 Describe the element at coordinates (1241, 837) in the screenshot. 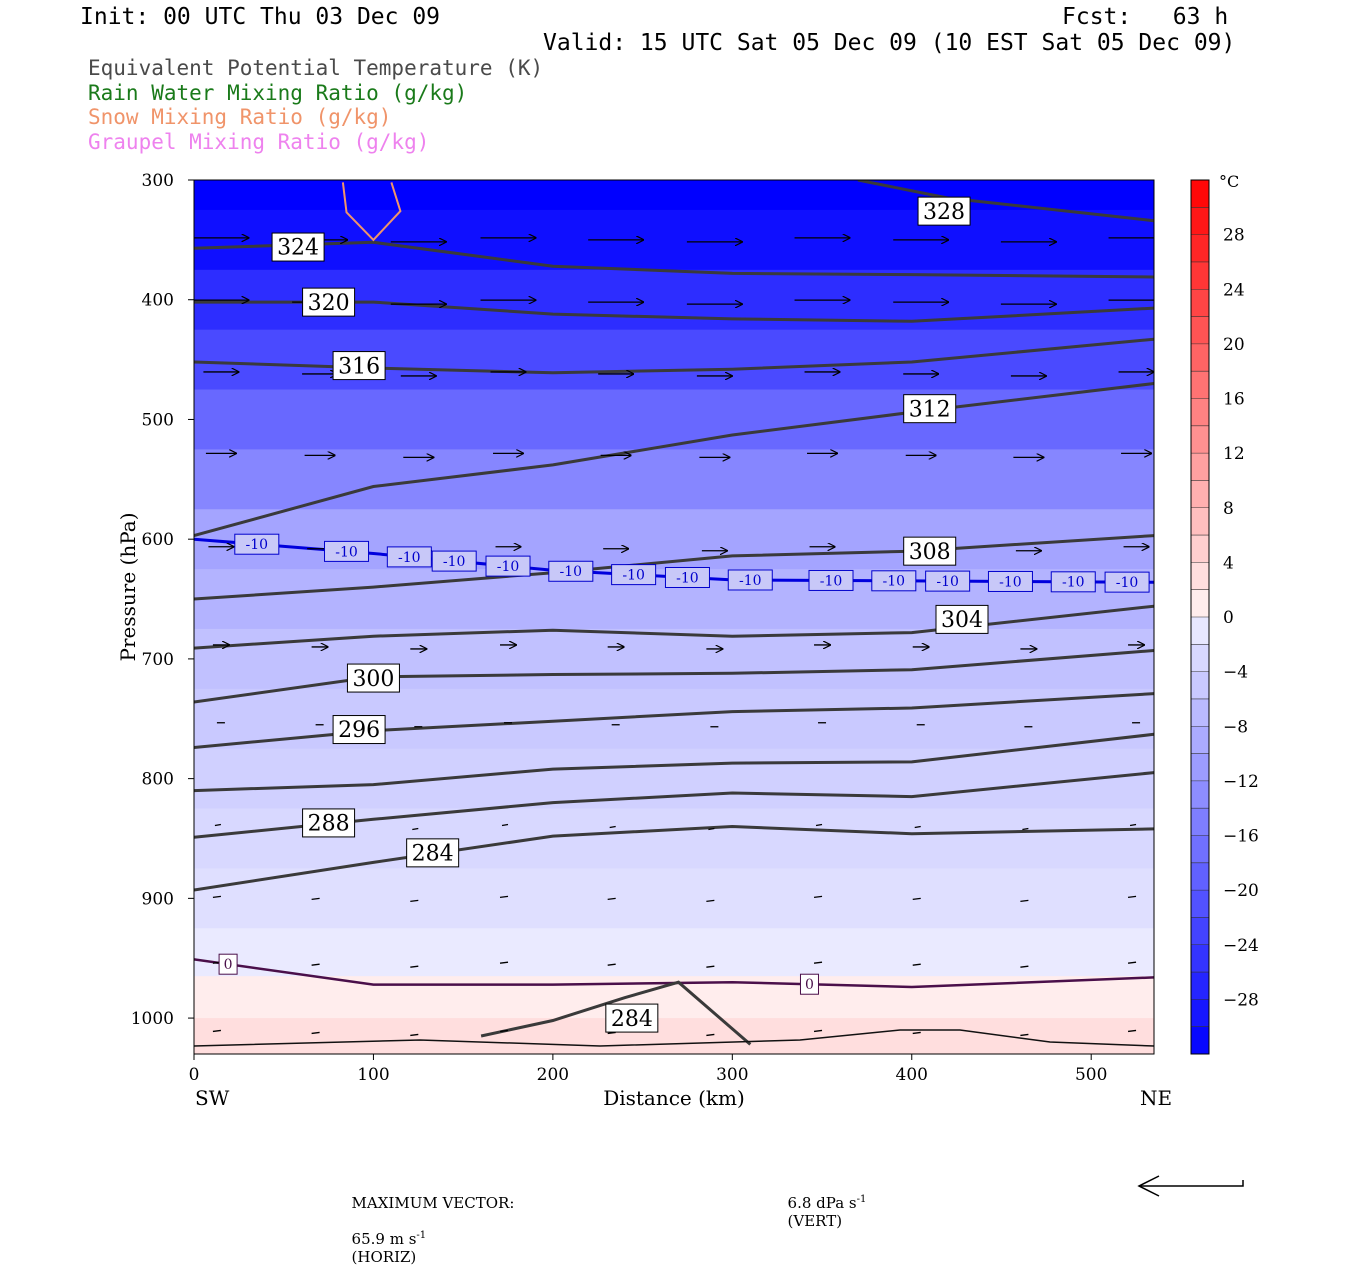

I see `colorbar-tick-label: −16` at that location.